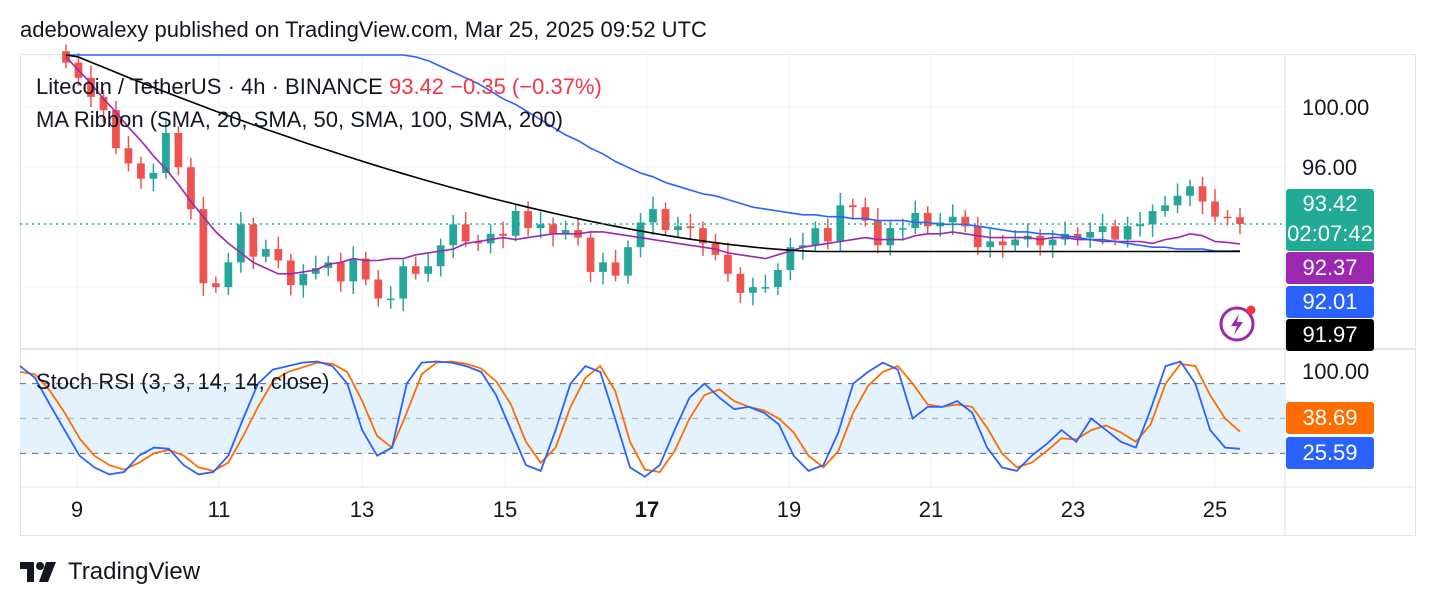 The image size is (1436, 606). What do you see at coordinates (1073, 509) in the screenshot?
I see `time-tick-label: 23` at bounding box center [1073, 509].